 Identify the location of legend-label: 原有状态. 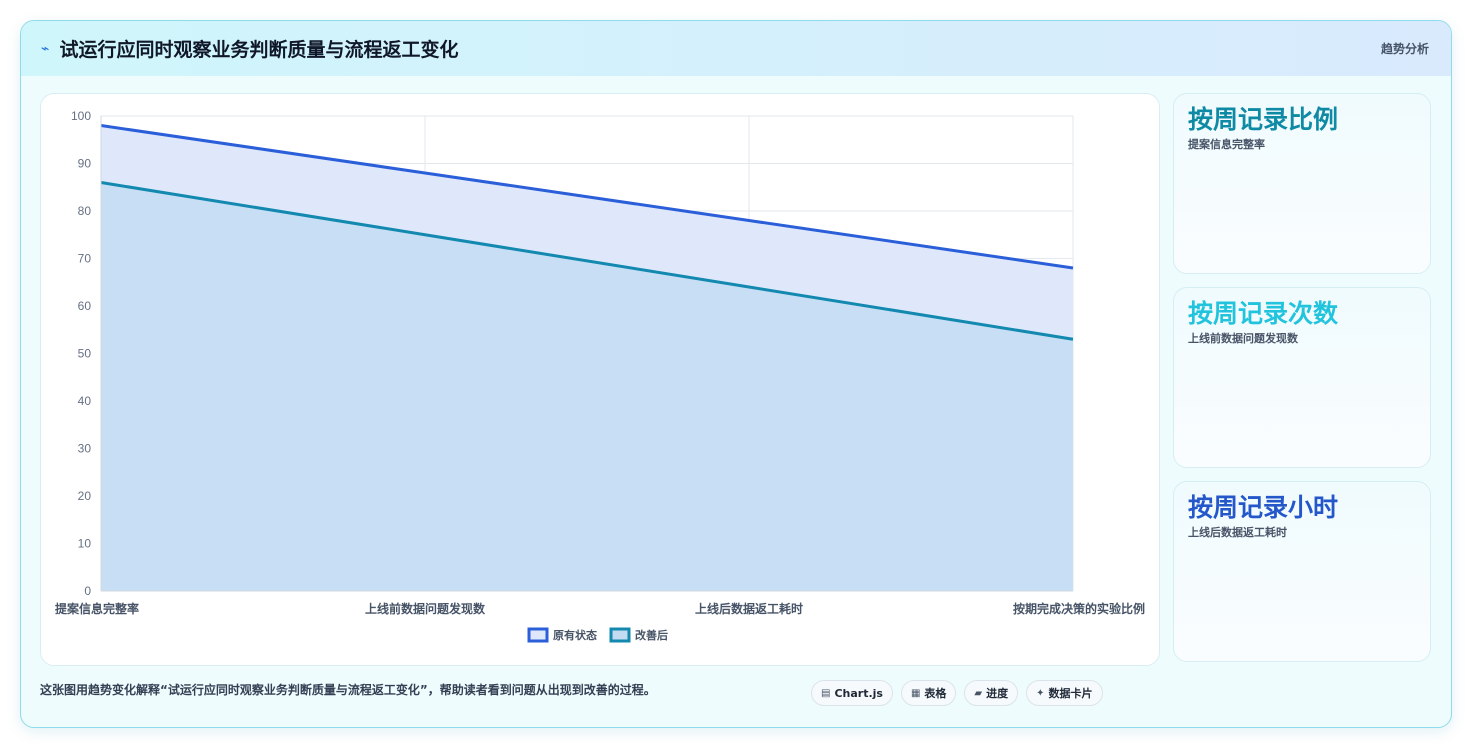
(575, 635).